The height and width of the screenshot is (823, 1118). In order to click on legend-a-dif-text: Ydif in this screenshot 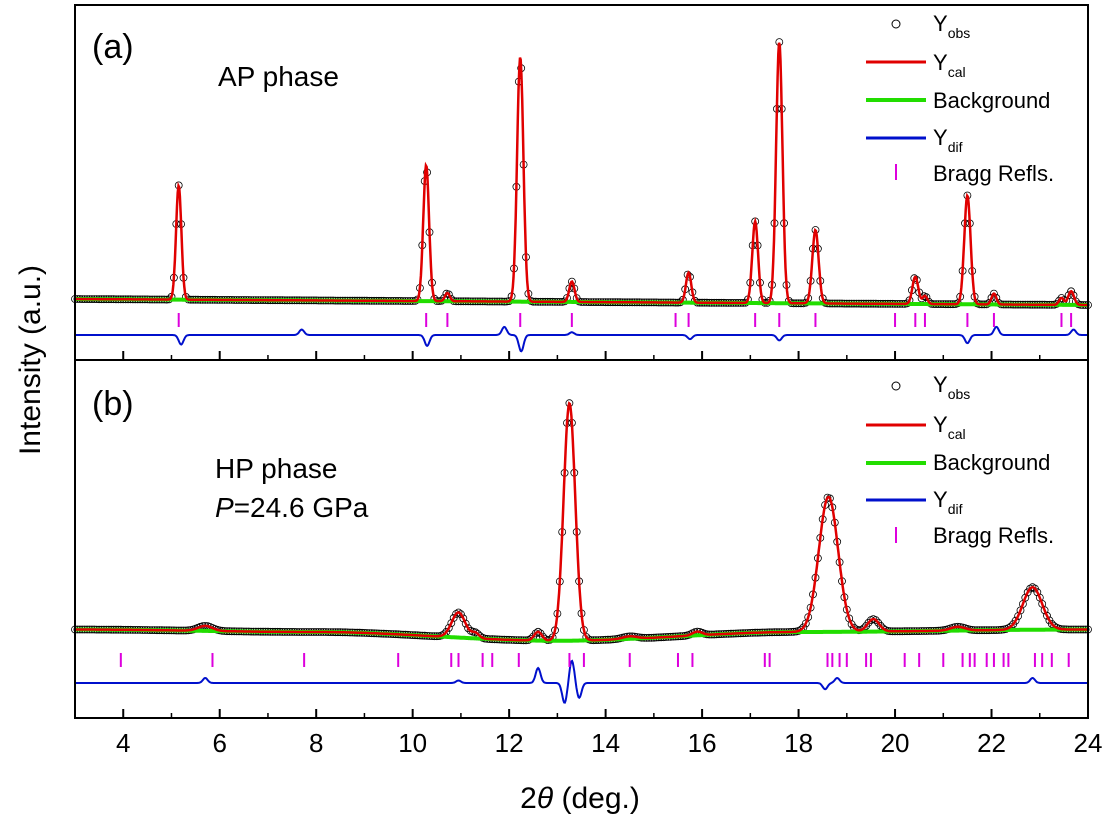, I will do `click(948, 140)`.